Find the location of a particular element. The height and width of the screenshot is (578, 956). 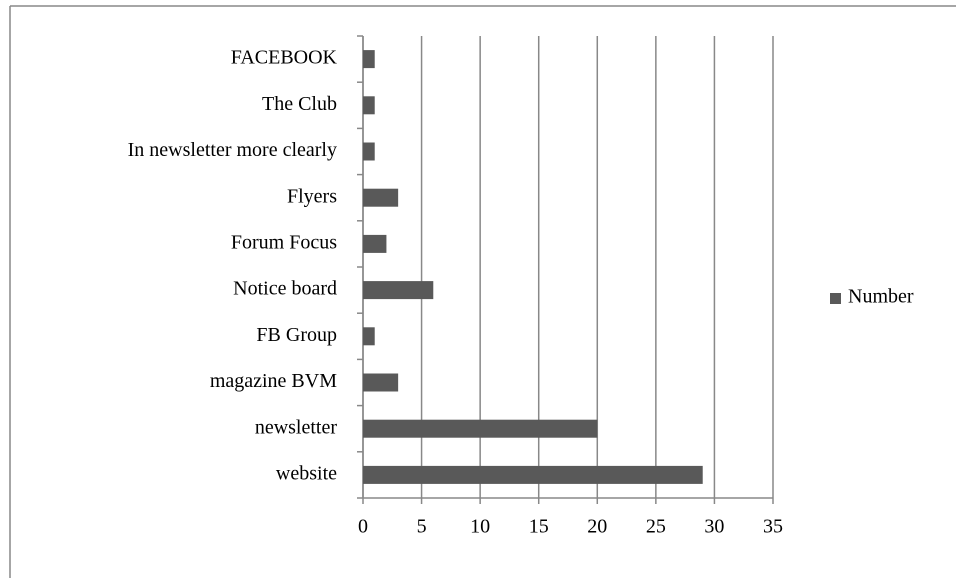

x-tick-label: 35 is located at coordinates (773, 527).